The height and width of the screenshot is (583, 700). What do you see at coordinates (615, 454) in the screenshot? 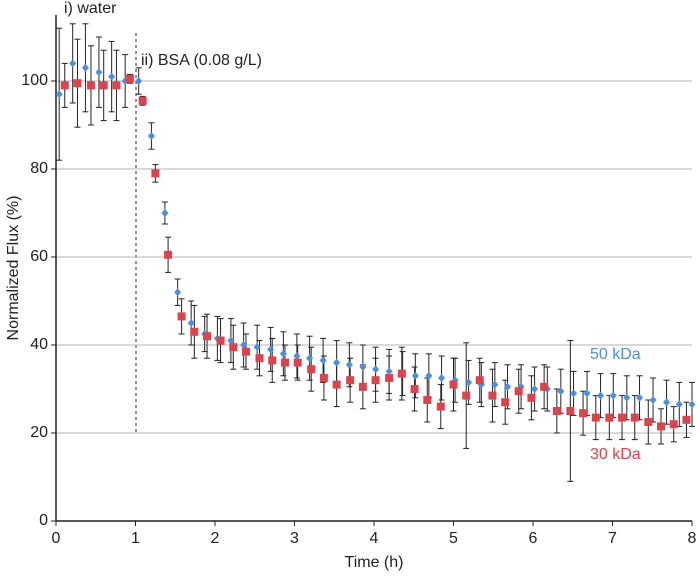
I see `legend-label: 30 kDa` at bounding box center [615, 454].